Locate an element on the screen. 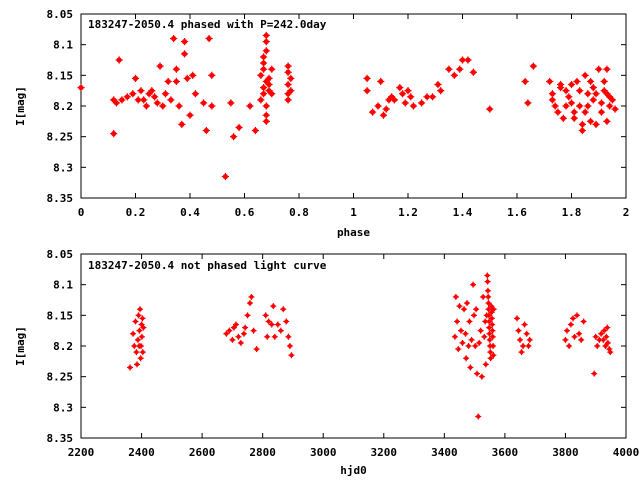  phased-y-tick-label: 8.05 is located at coordinates (60, 14).